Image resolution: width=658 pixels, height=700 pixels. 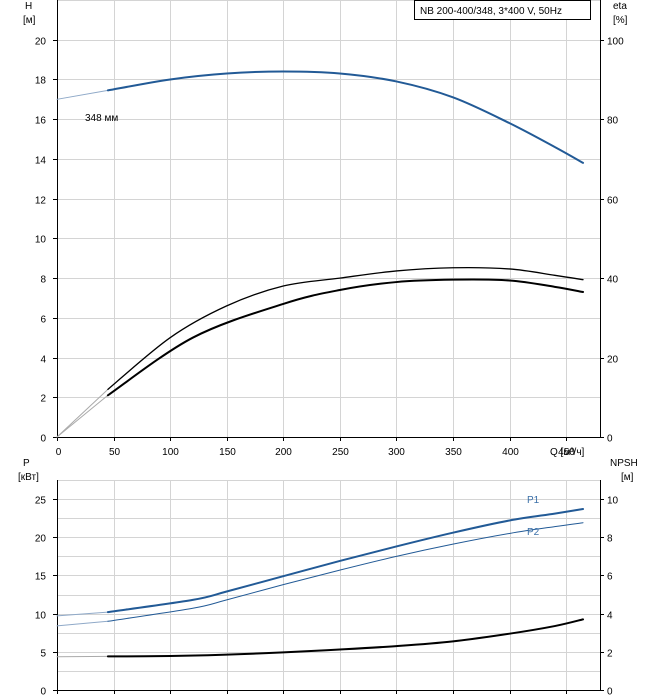 I want to click on top-eta-curve, so click(x=345, y=328).